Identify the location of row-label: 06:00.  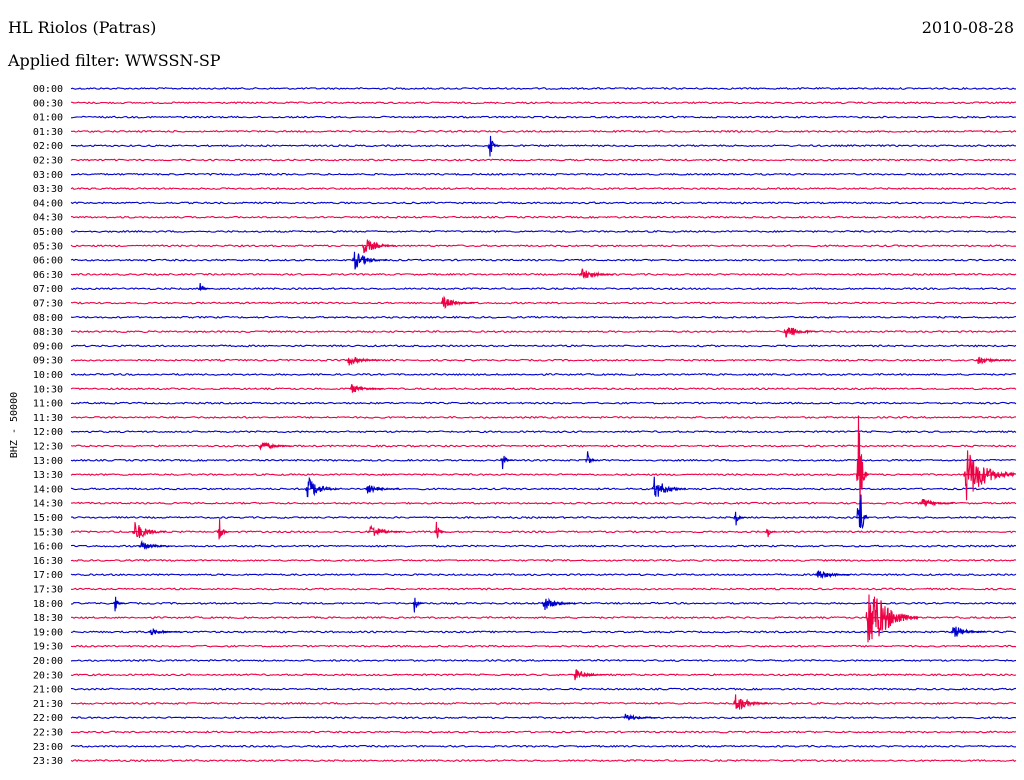
(48, 261).